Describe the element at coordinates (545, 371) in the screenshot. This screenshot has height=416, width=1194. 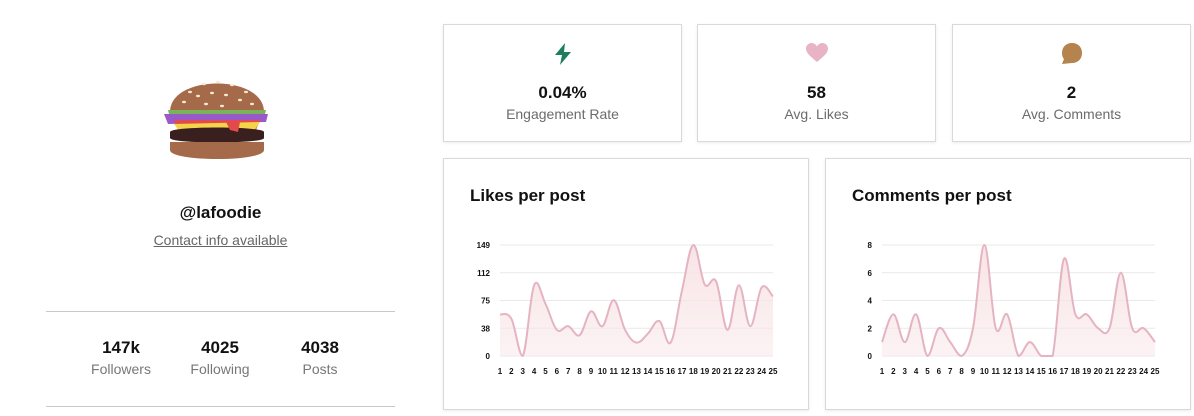
I see `likes-x-tick: 5` at that location.